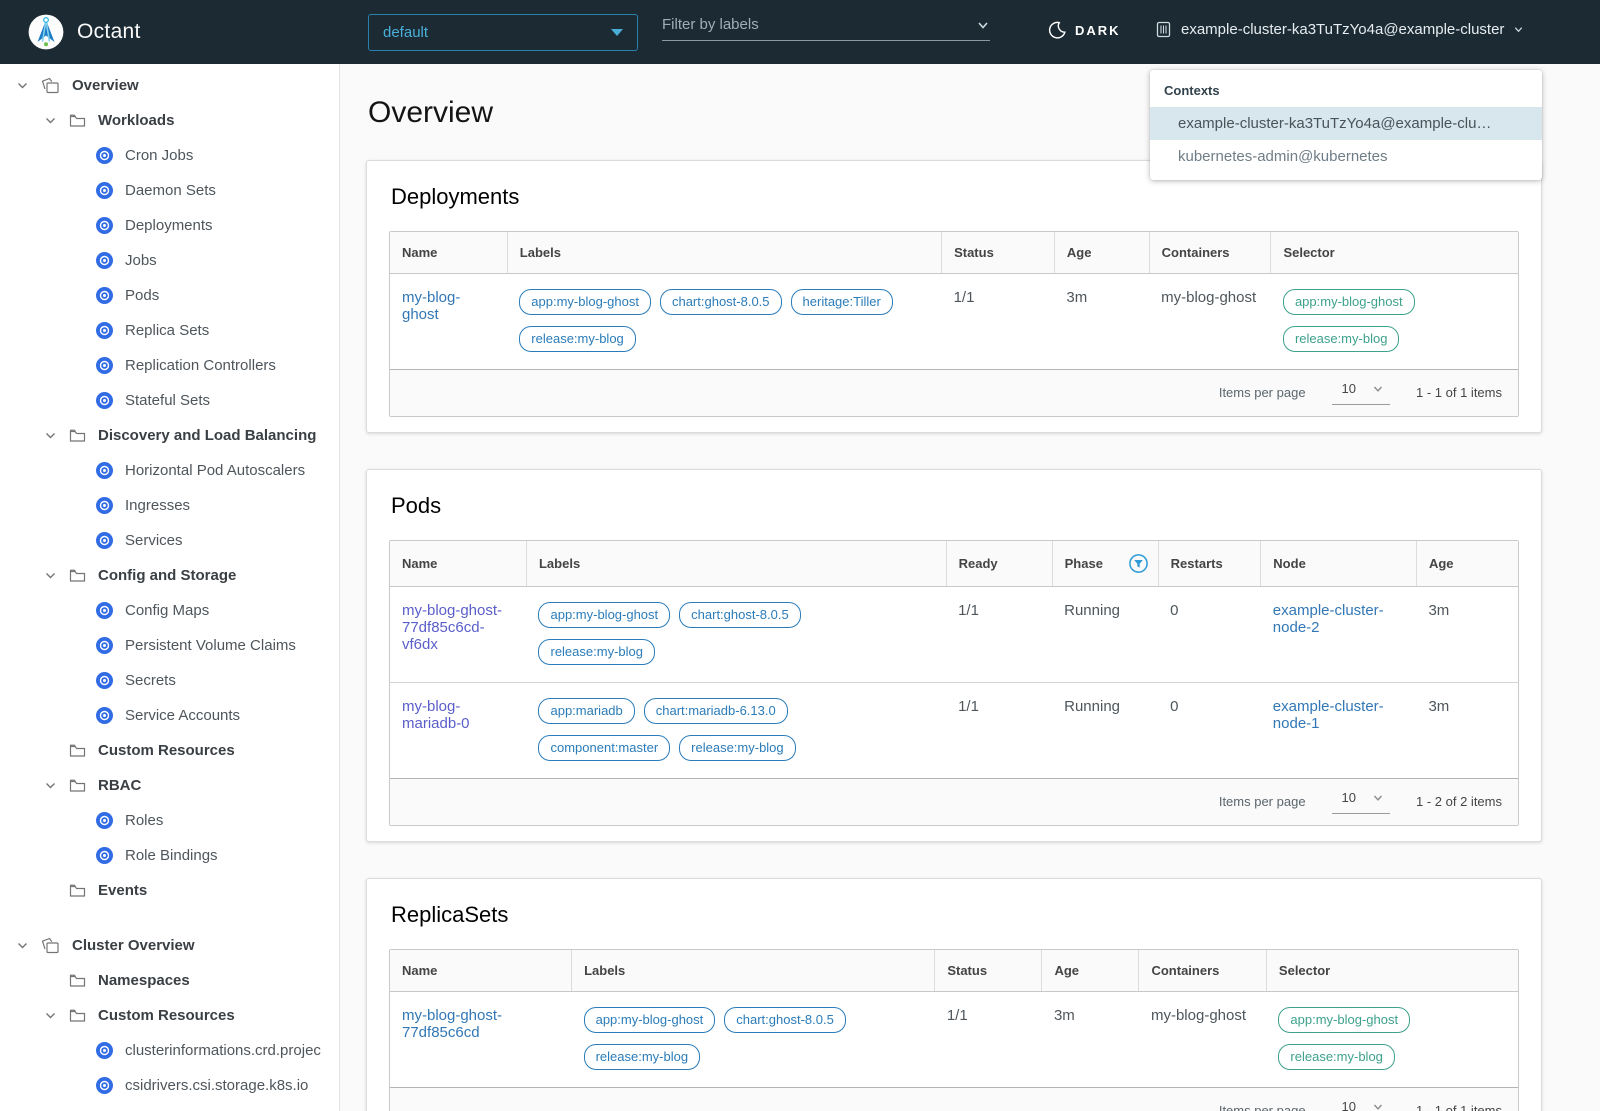 The image size is (1600, 1111). Describe the element at coordinates (77, 1015) in the screenshot. I see `cluster-custom-resources-folder-icon` at that location.